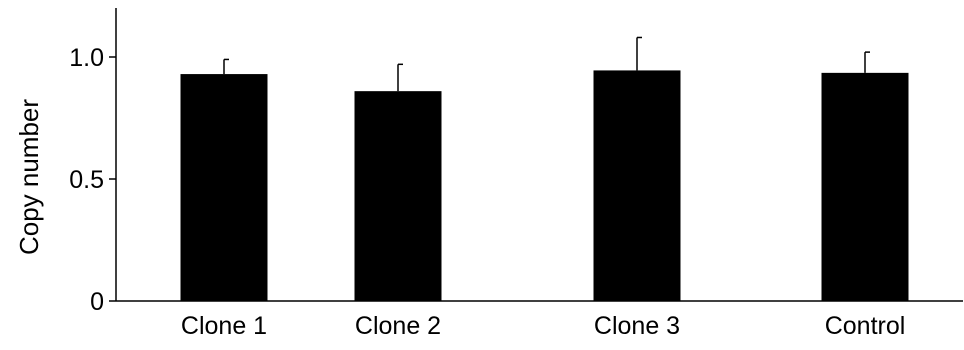 The width and height of the screenshot is (964, 350). What do you see at coordinates (224, 326) in the screenshot?
I see `x-tick-label-clone-1: Clone 1` at bounding box center [224, 326].